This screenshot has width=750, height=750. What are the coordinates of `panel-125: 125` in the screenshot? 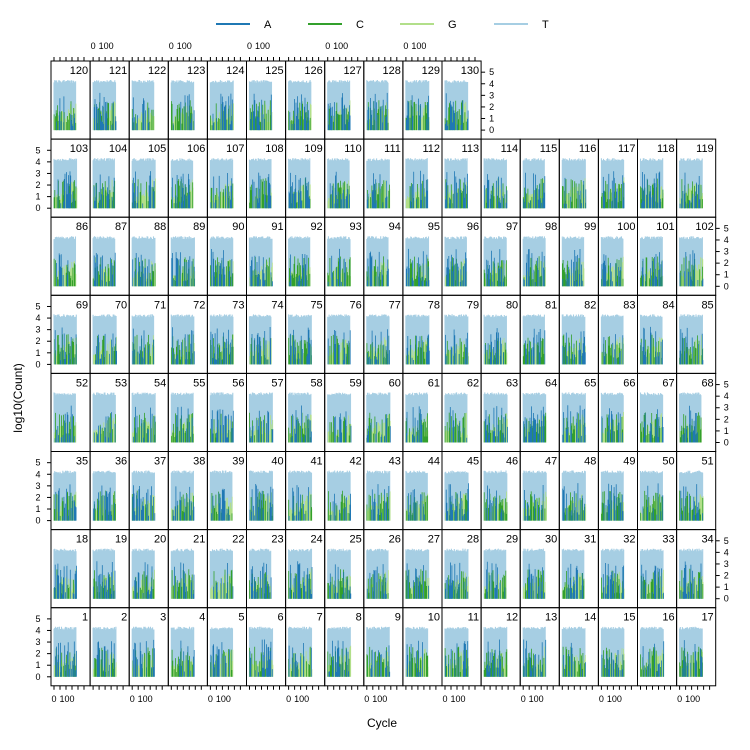 It's located at (266, 100).